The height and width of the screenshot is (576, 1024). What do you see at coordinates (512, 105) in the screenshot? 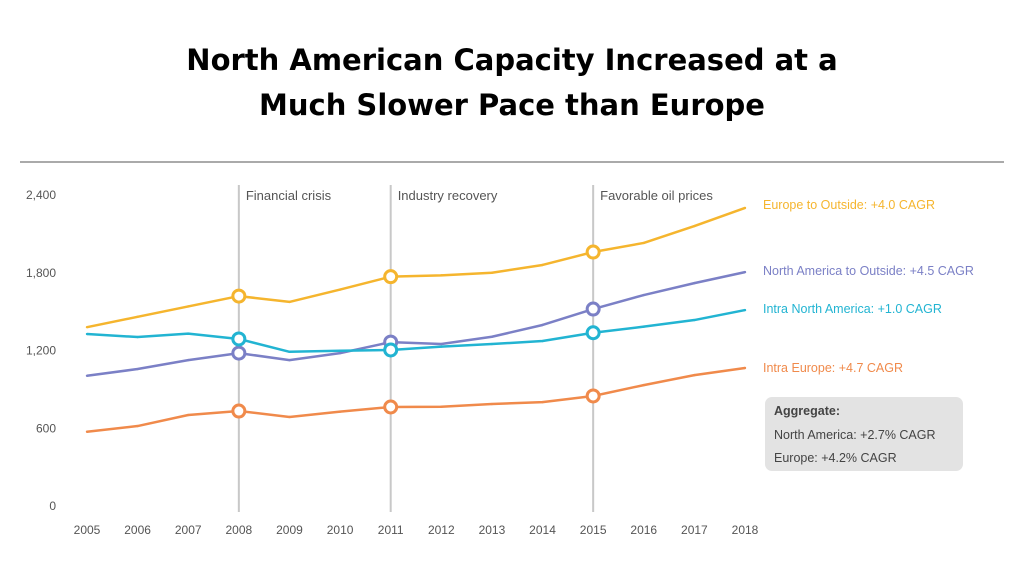
I see `title-line-2: Much Slower Pace than Europe` at bounding box center [512, 105].